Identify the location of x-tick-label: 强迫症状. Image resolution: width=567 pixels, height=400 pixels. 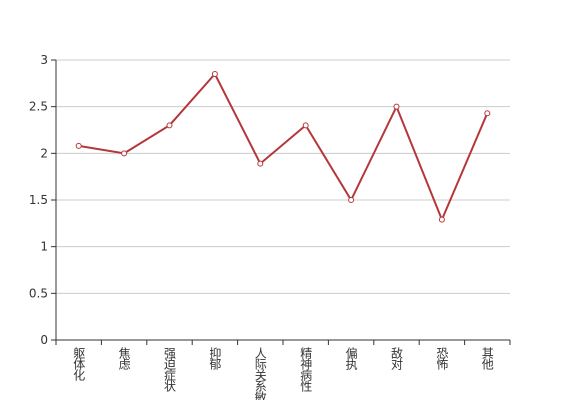
(170, 369).